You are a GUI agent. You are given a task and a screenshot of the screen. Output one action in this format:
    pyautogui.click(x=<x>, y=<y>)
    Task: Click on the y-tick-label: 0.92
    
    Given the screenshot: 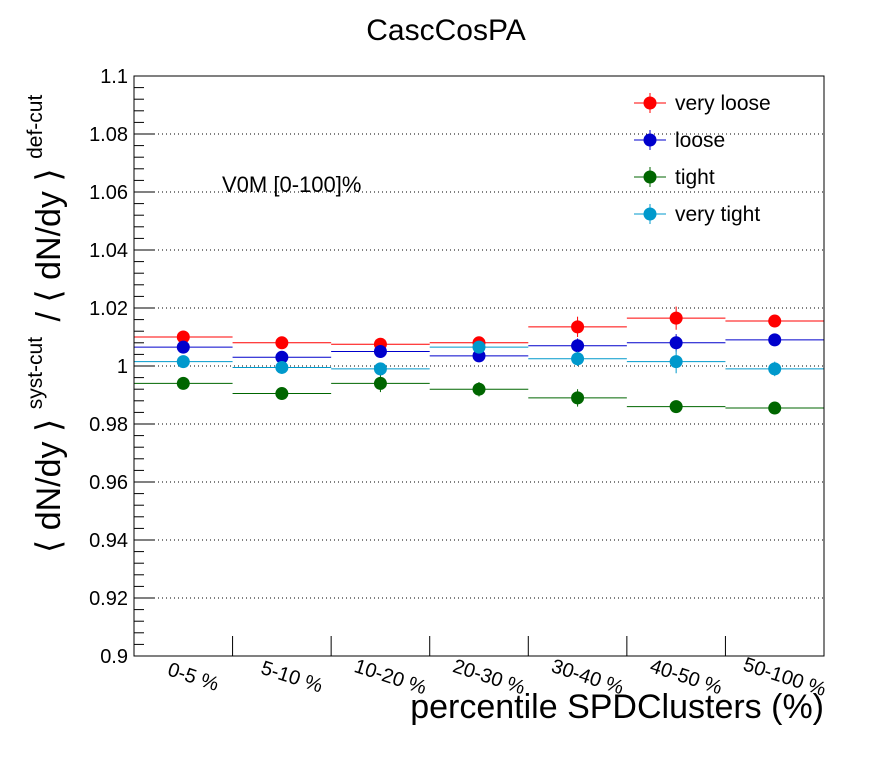 What is the action you would take?
    pyautogui.click(x=108, y=599)
    